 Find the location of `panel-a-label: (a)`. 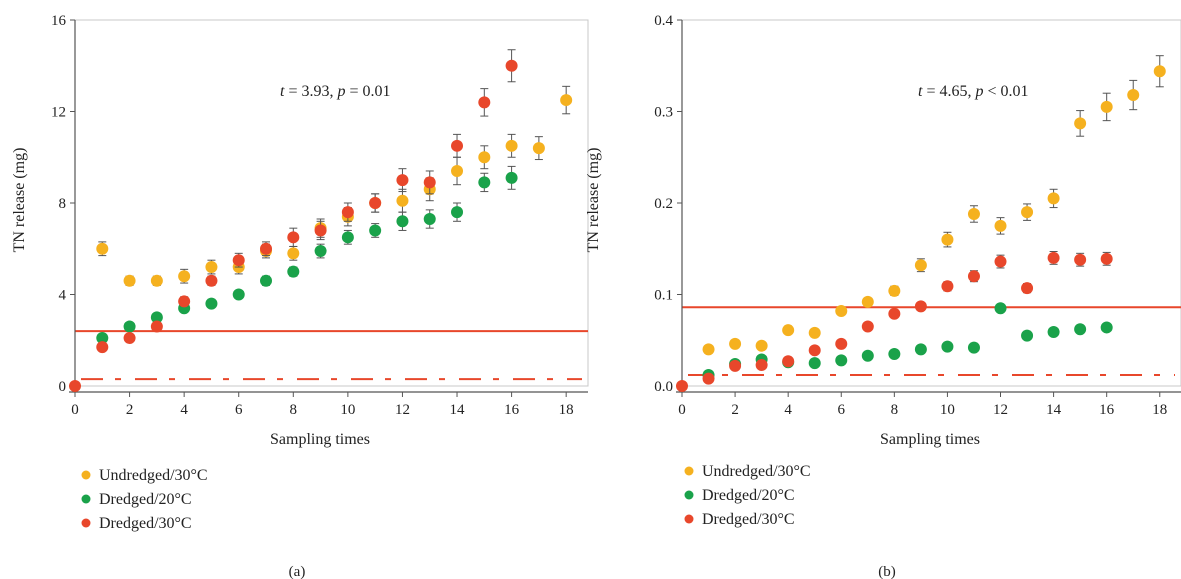

panel-a-label: (a) is located at coordinates (297, 571).